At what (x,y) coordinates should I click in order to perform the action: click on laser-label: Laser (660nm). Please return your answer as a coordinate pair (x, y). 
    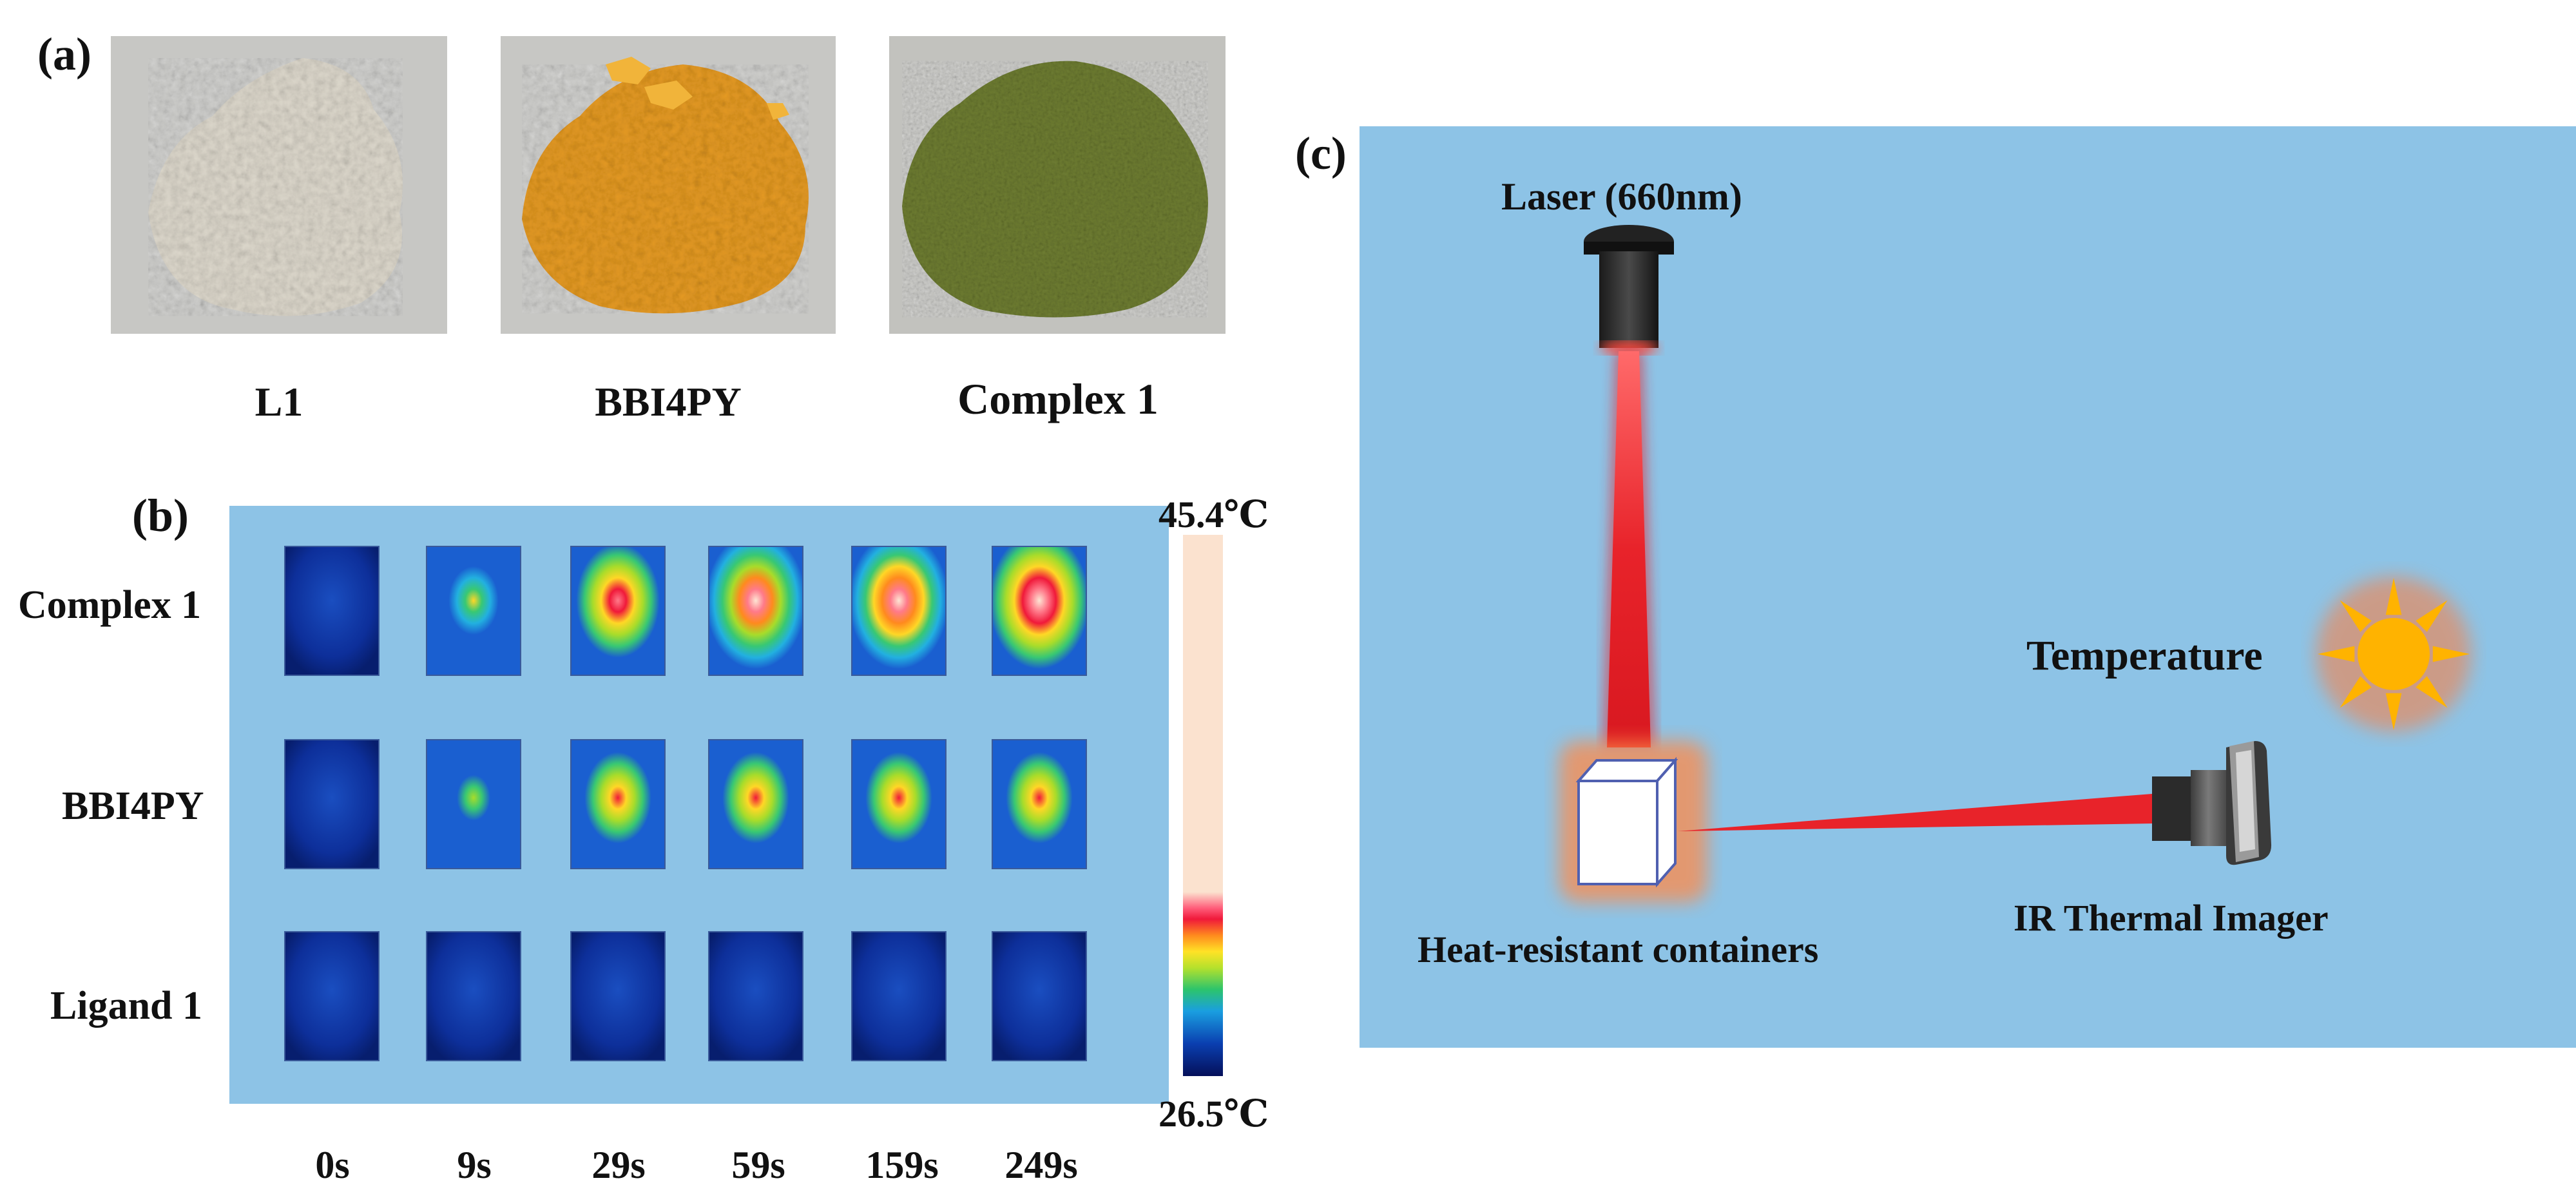
    Looking at the image, I should click on (1621, 196).